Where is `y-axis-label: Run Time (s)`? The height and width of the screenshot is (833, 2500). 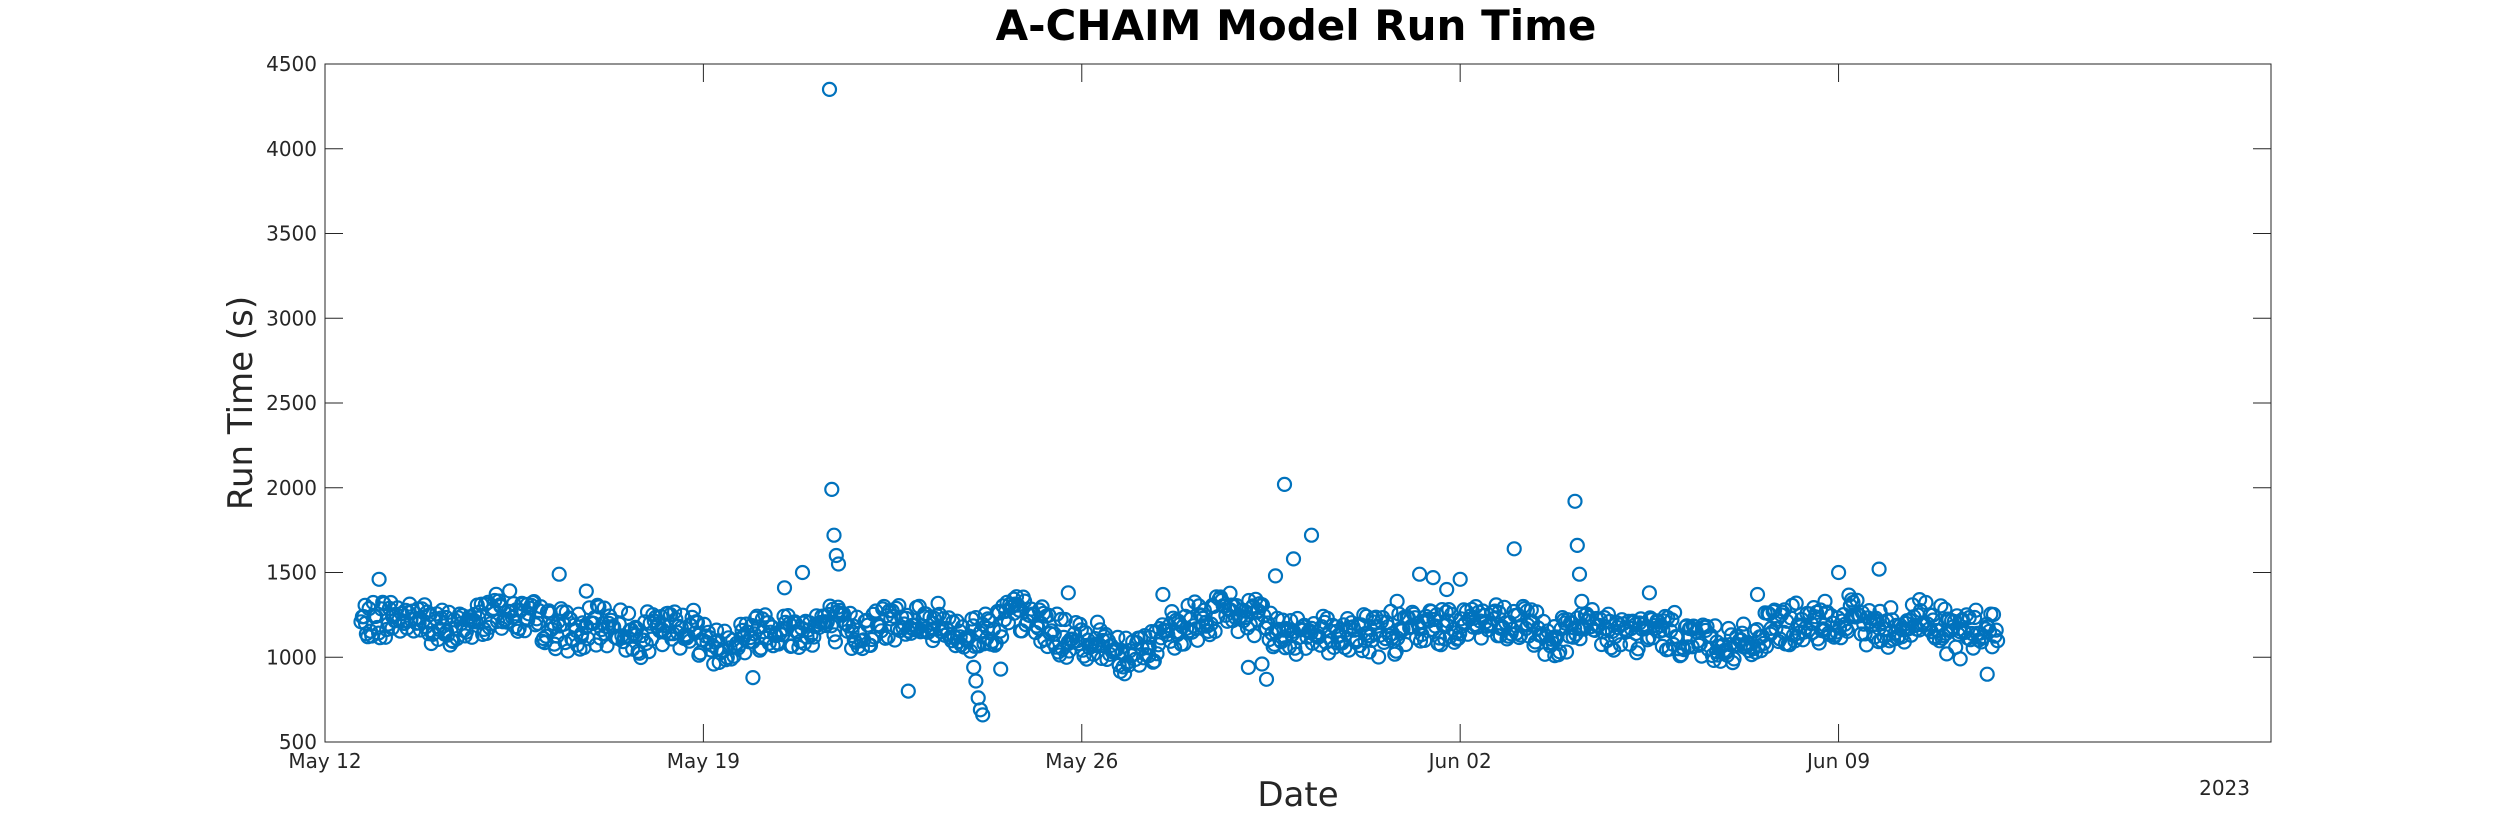
y-axis-label: Run Time (s) is located at coordinates (241, 403).